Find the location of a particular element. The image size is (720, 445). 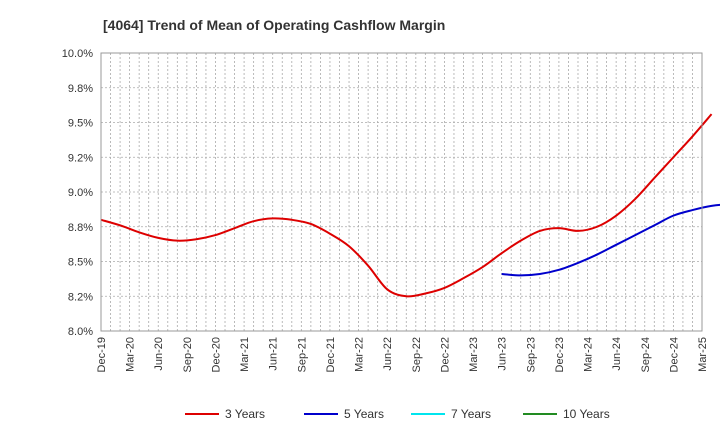

x-tick-label: Dec-21 is located at coordinates (331, 354).